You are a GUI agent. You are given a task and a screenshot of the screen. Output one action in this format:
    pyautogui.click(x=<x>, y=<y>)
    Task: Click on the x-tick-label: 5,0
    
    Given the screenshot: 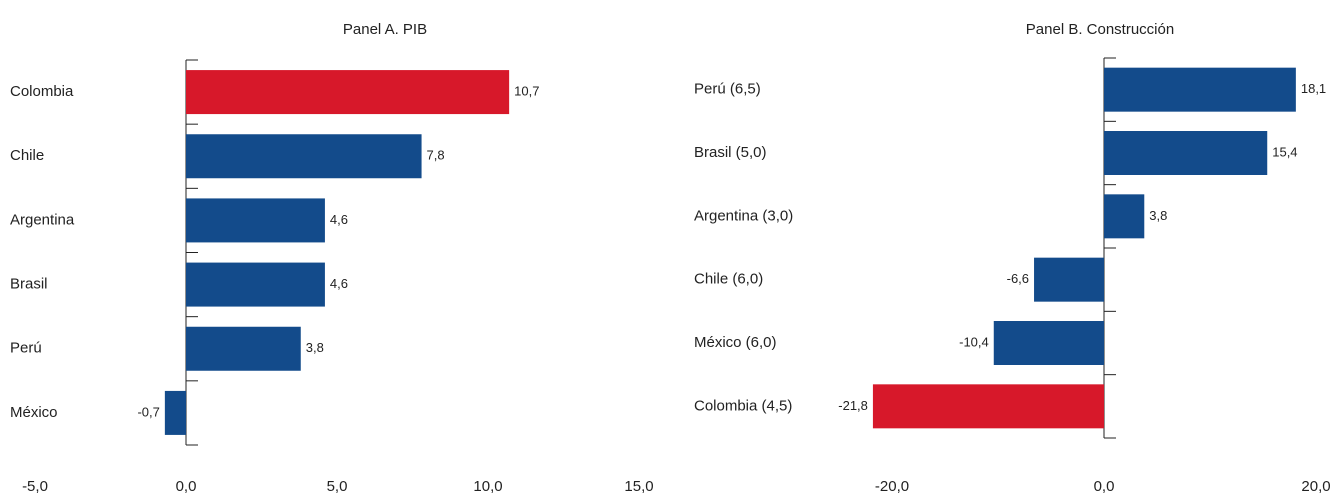 What is the action you would take?
    pyautogui.click(x=337, y=486)
    